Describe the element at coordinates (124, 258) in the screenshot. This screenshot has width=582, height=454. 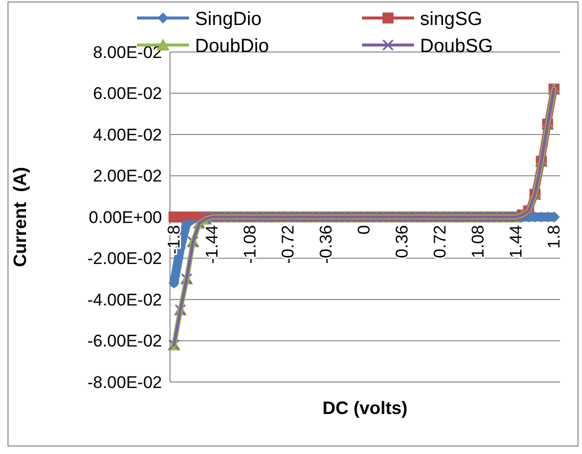
I see `y-tick-label: -2.00E-02` at that location.